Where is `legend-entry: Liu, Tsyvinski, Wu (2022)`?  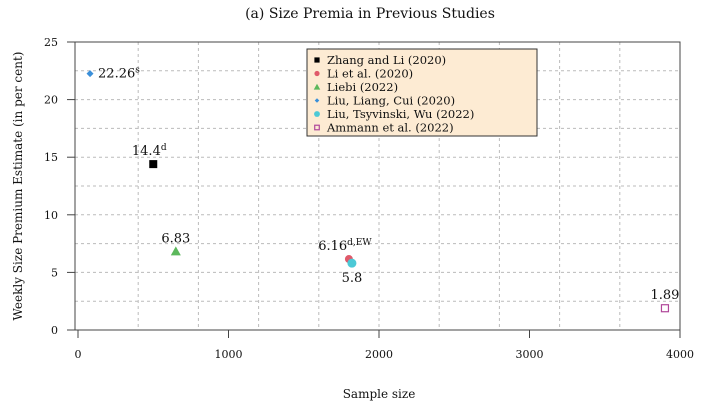 legend-entry: Liu, Tsyvinski, Wu (2022) is located at coordinates (400, 114).